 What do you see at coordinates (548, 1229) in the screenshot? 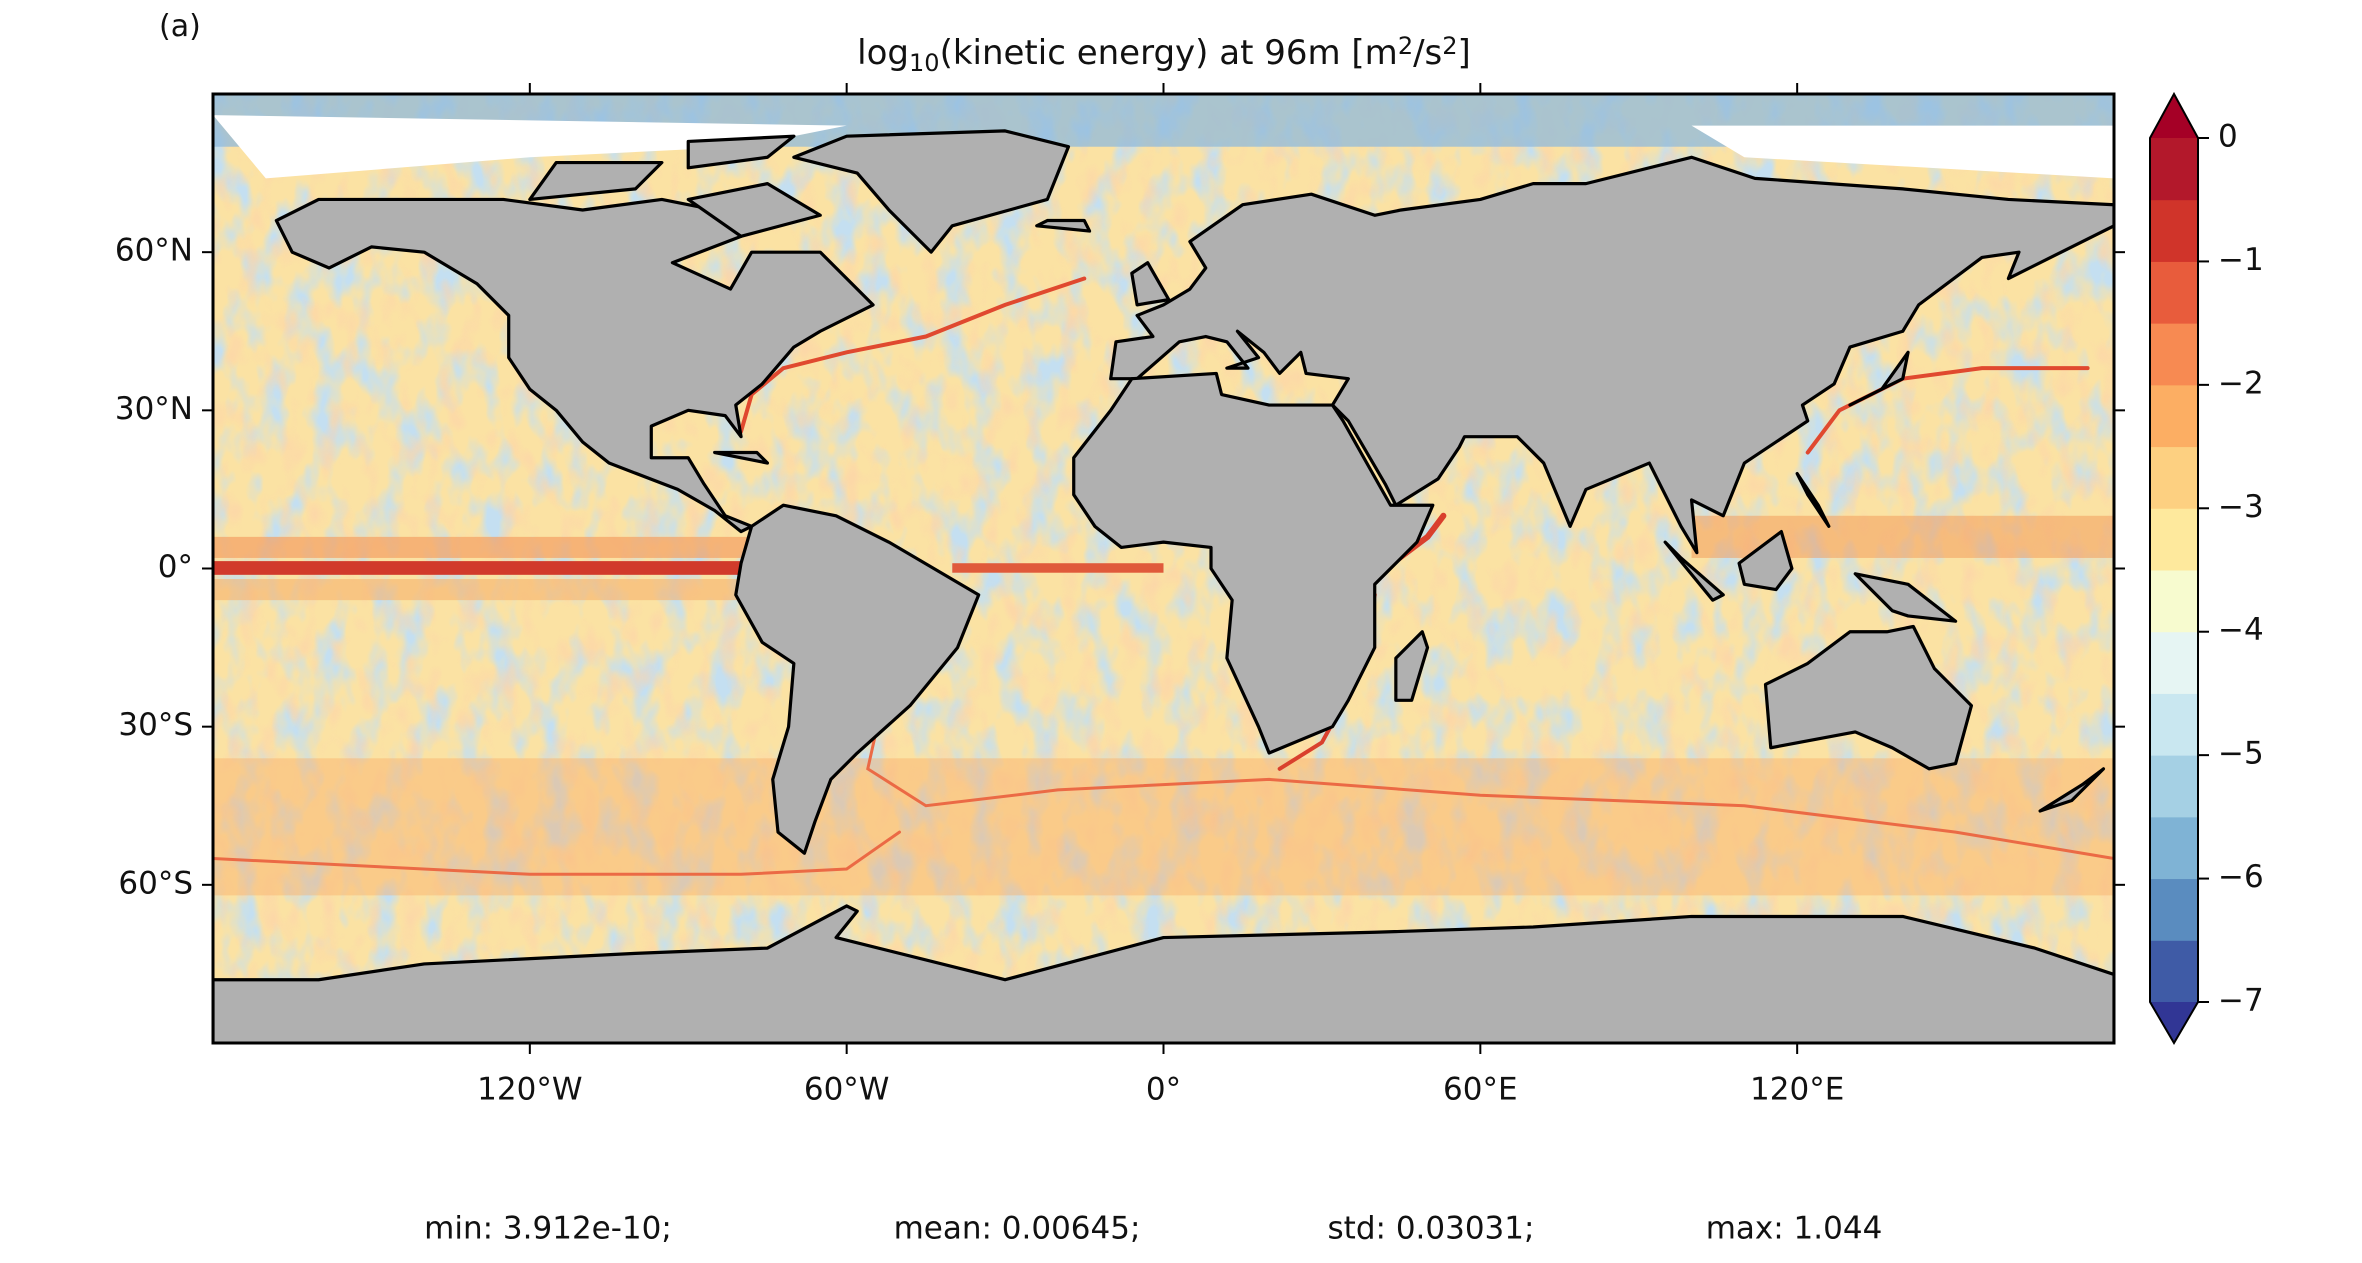
I see `stat: min: 3.912e-10;` at bounding box center [548, 1229].